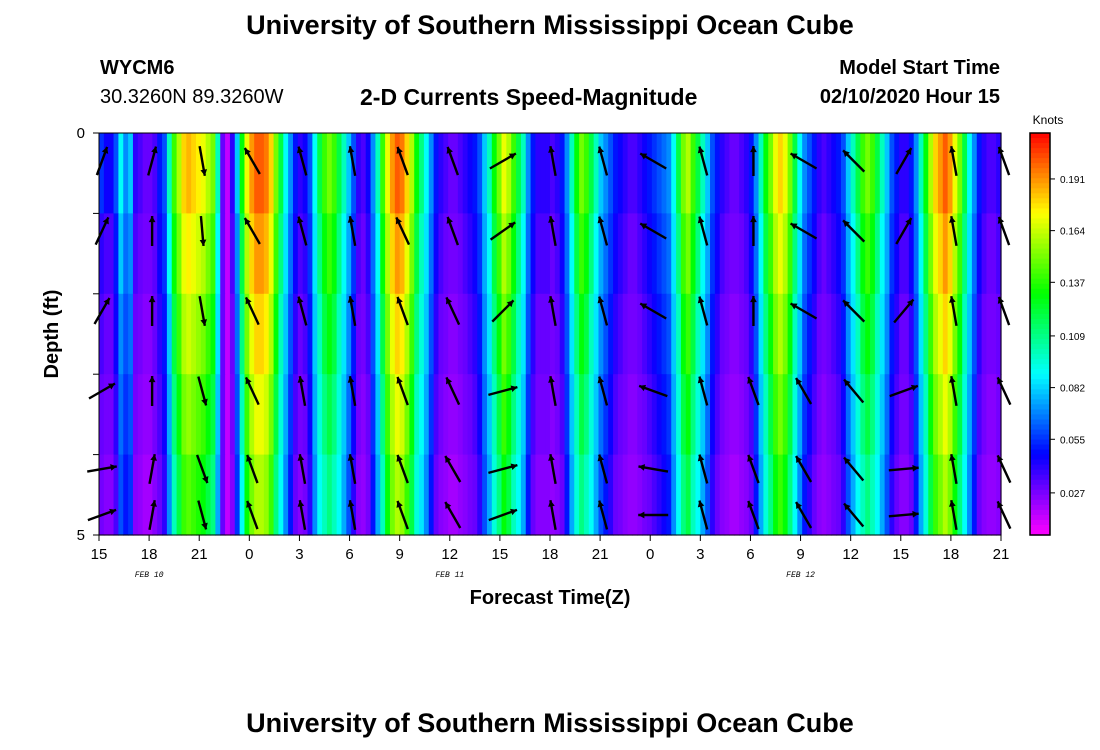 Image resolution: width=1100 pixels, height=750 pixels. Describe the element at coordinates (919, 68) in the screenshot. I see `model-start-label: Model Start Time` at that location.